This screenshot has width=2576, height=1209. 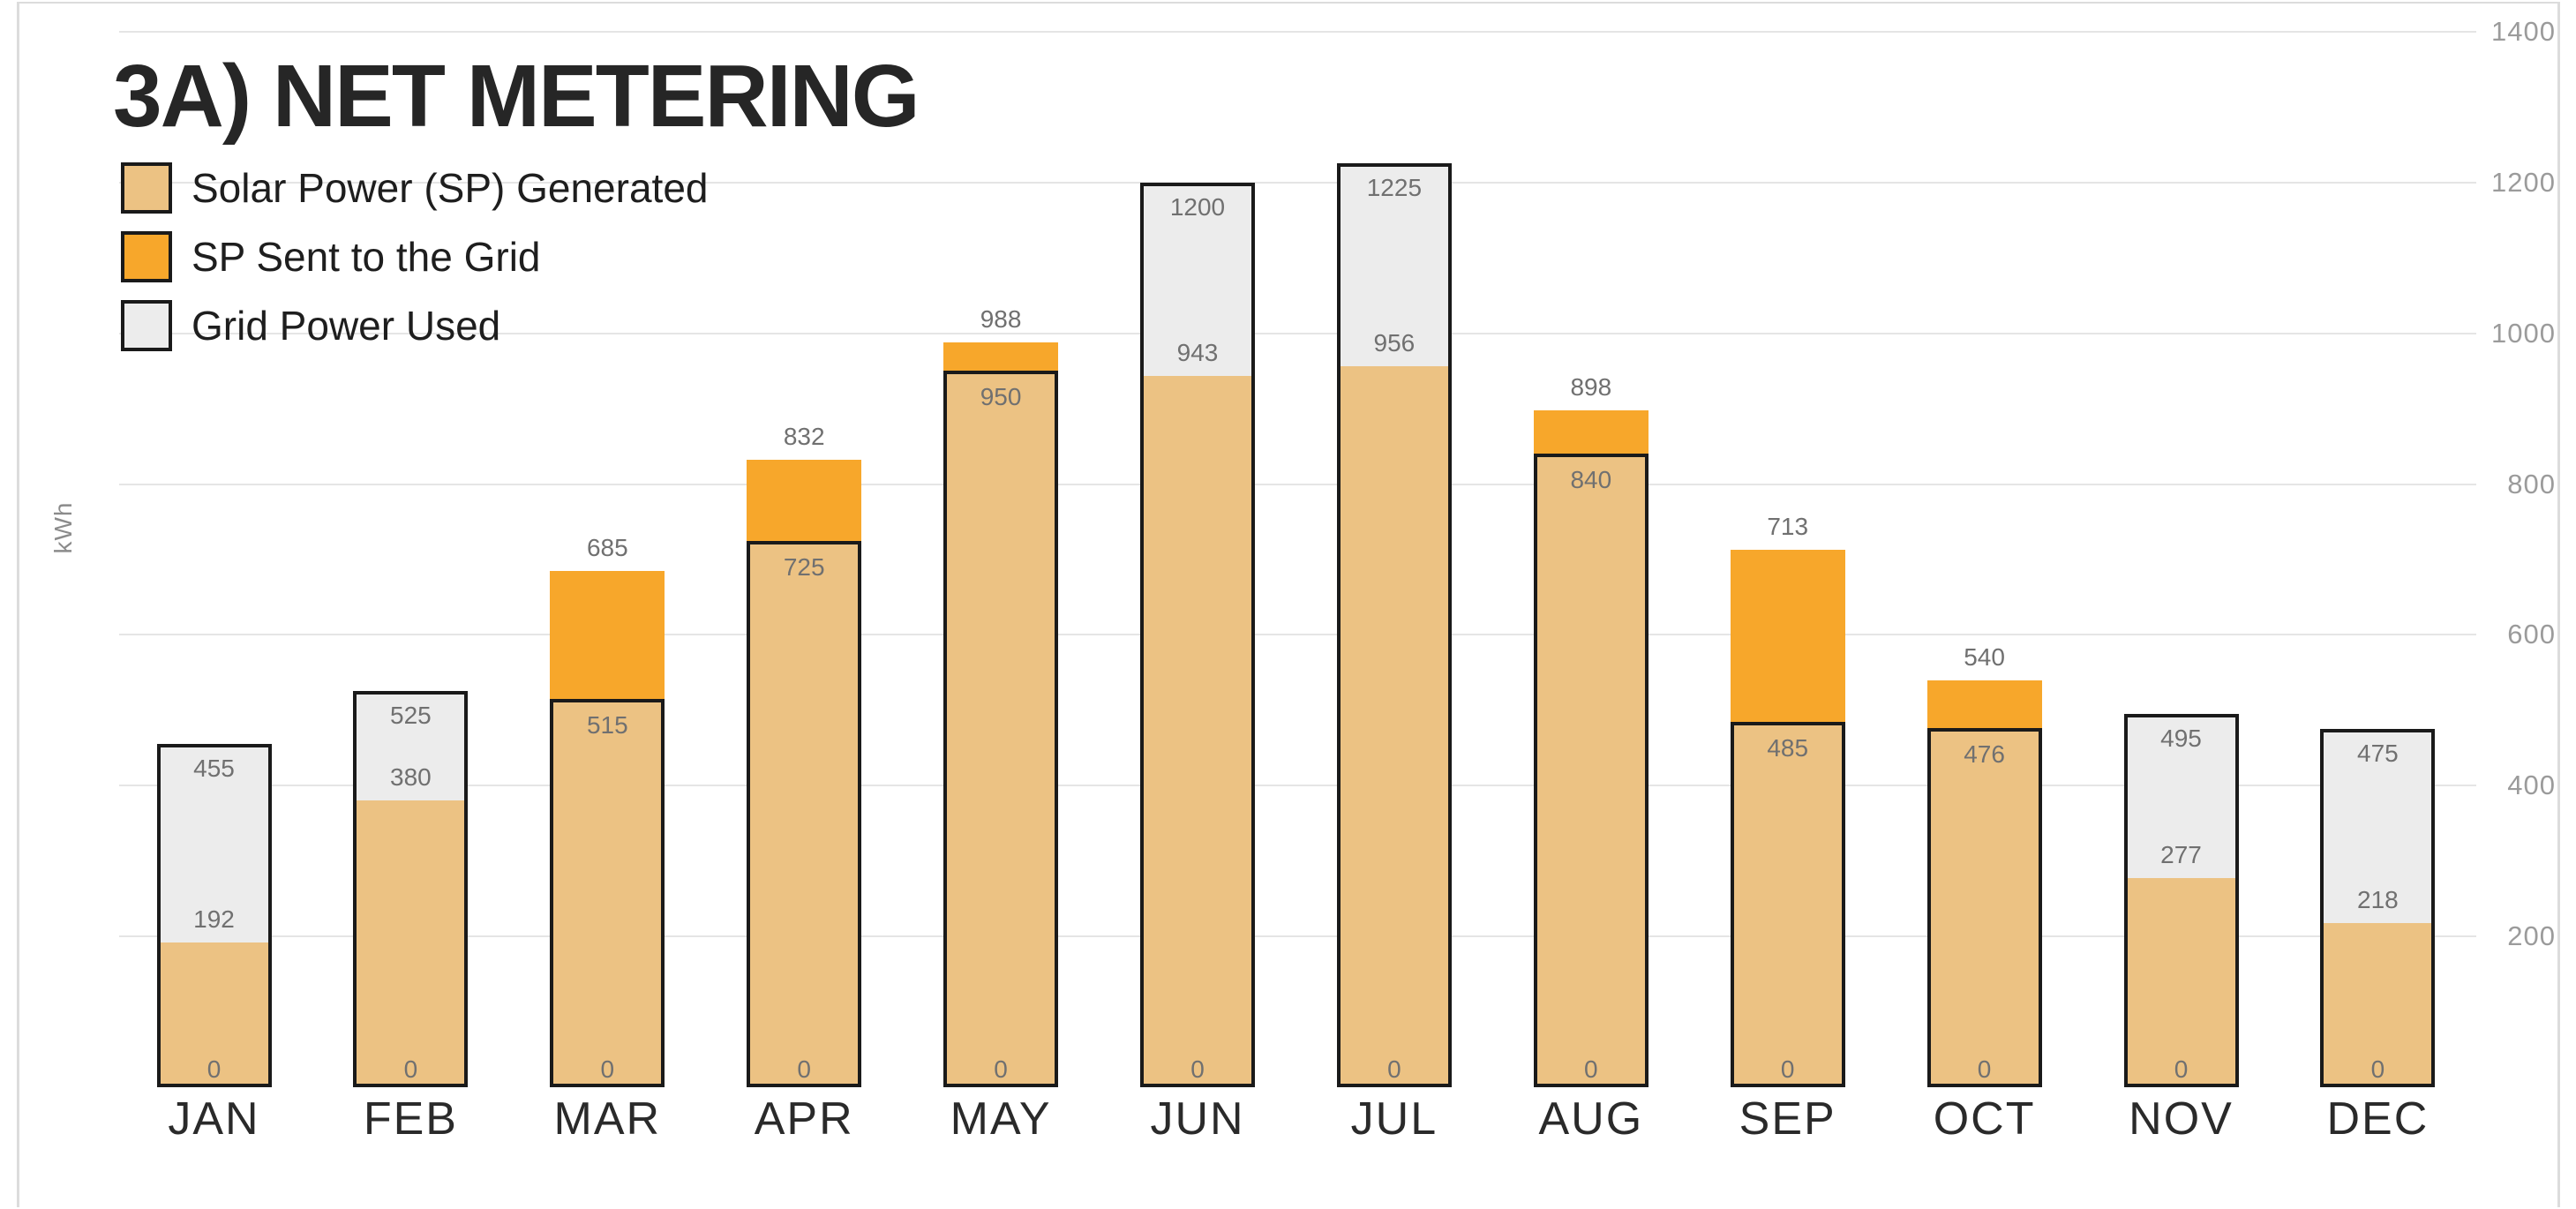 What do you see at coordinates (1394, 188) in the screenshot?
I see `bar-jul-total-label: 1225` at bounding box center [1394, 188].